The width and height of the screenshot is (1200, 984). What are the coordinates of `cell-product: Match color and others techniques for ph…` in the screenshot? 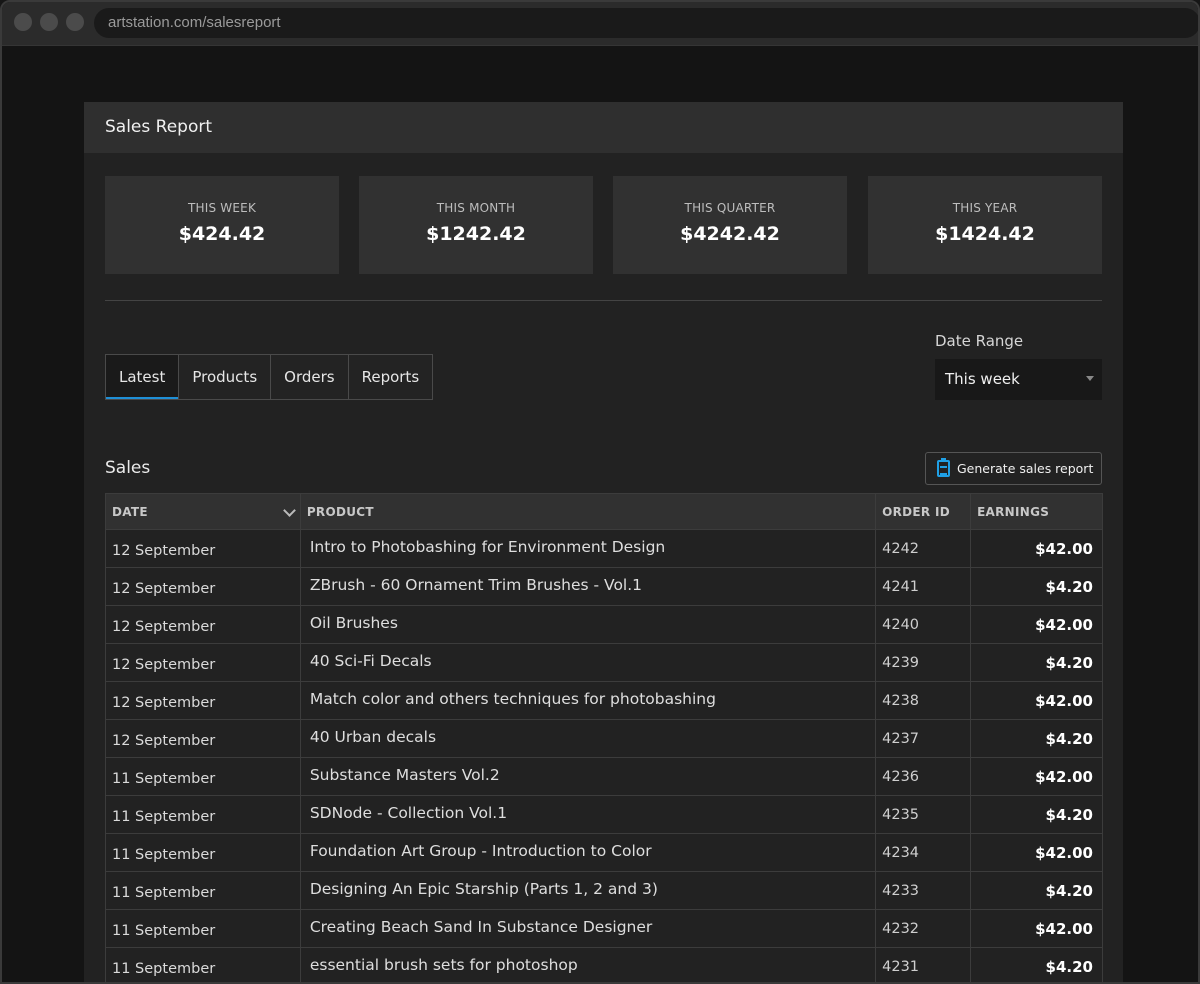 It's located at (588, 700).